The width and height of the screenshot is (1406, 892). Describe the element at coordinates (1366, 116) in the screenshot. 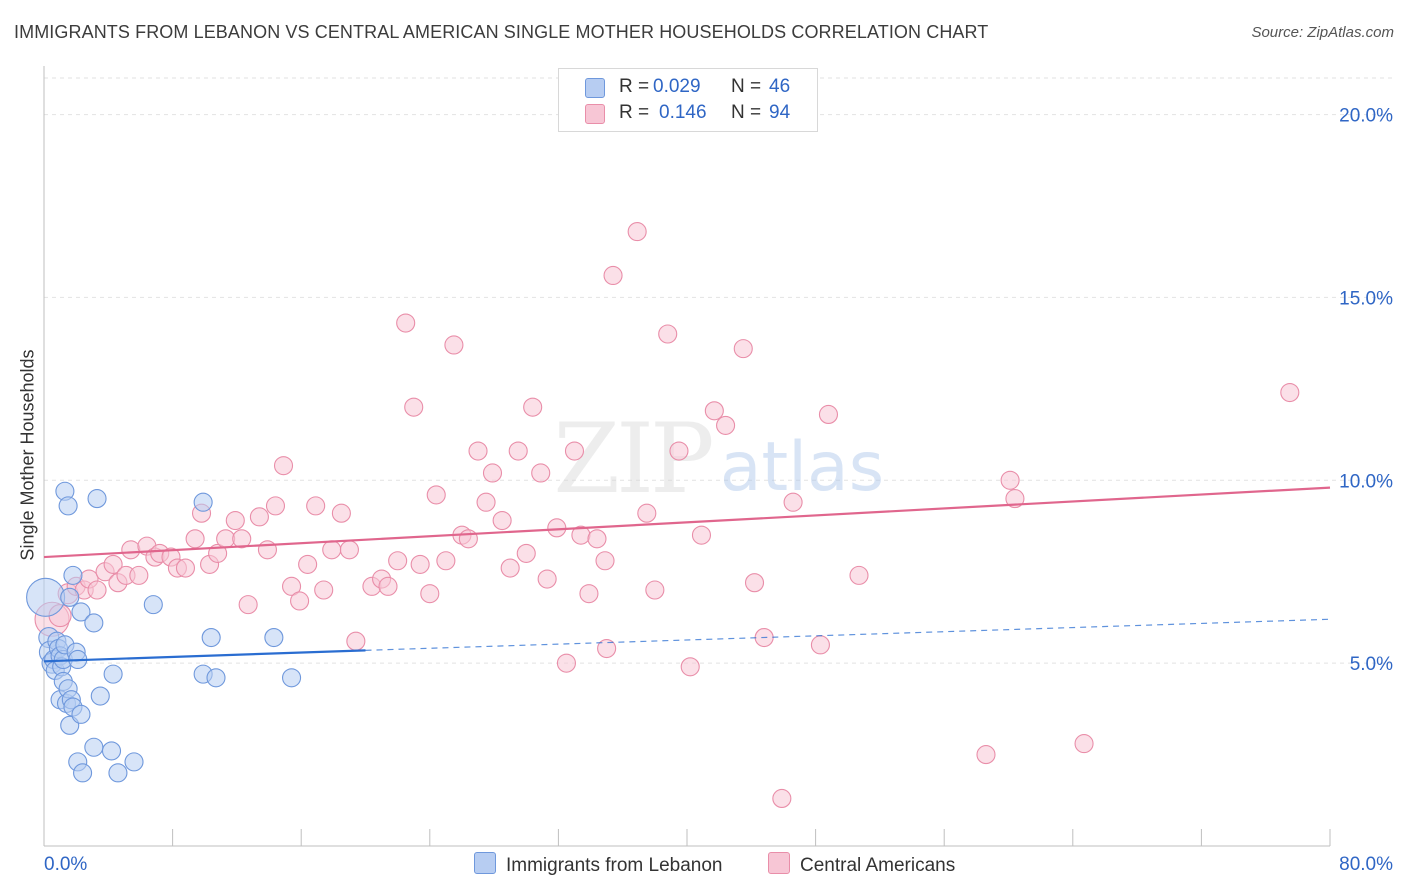

I see `y-tick-label: 20.0%` at that location.